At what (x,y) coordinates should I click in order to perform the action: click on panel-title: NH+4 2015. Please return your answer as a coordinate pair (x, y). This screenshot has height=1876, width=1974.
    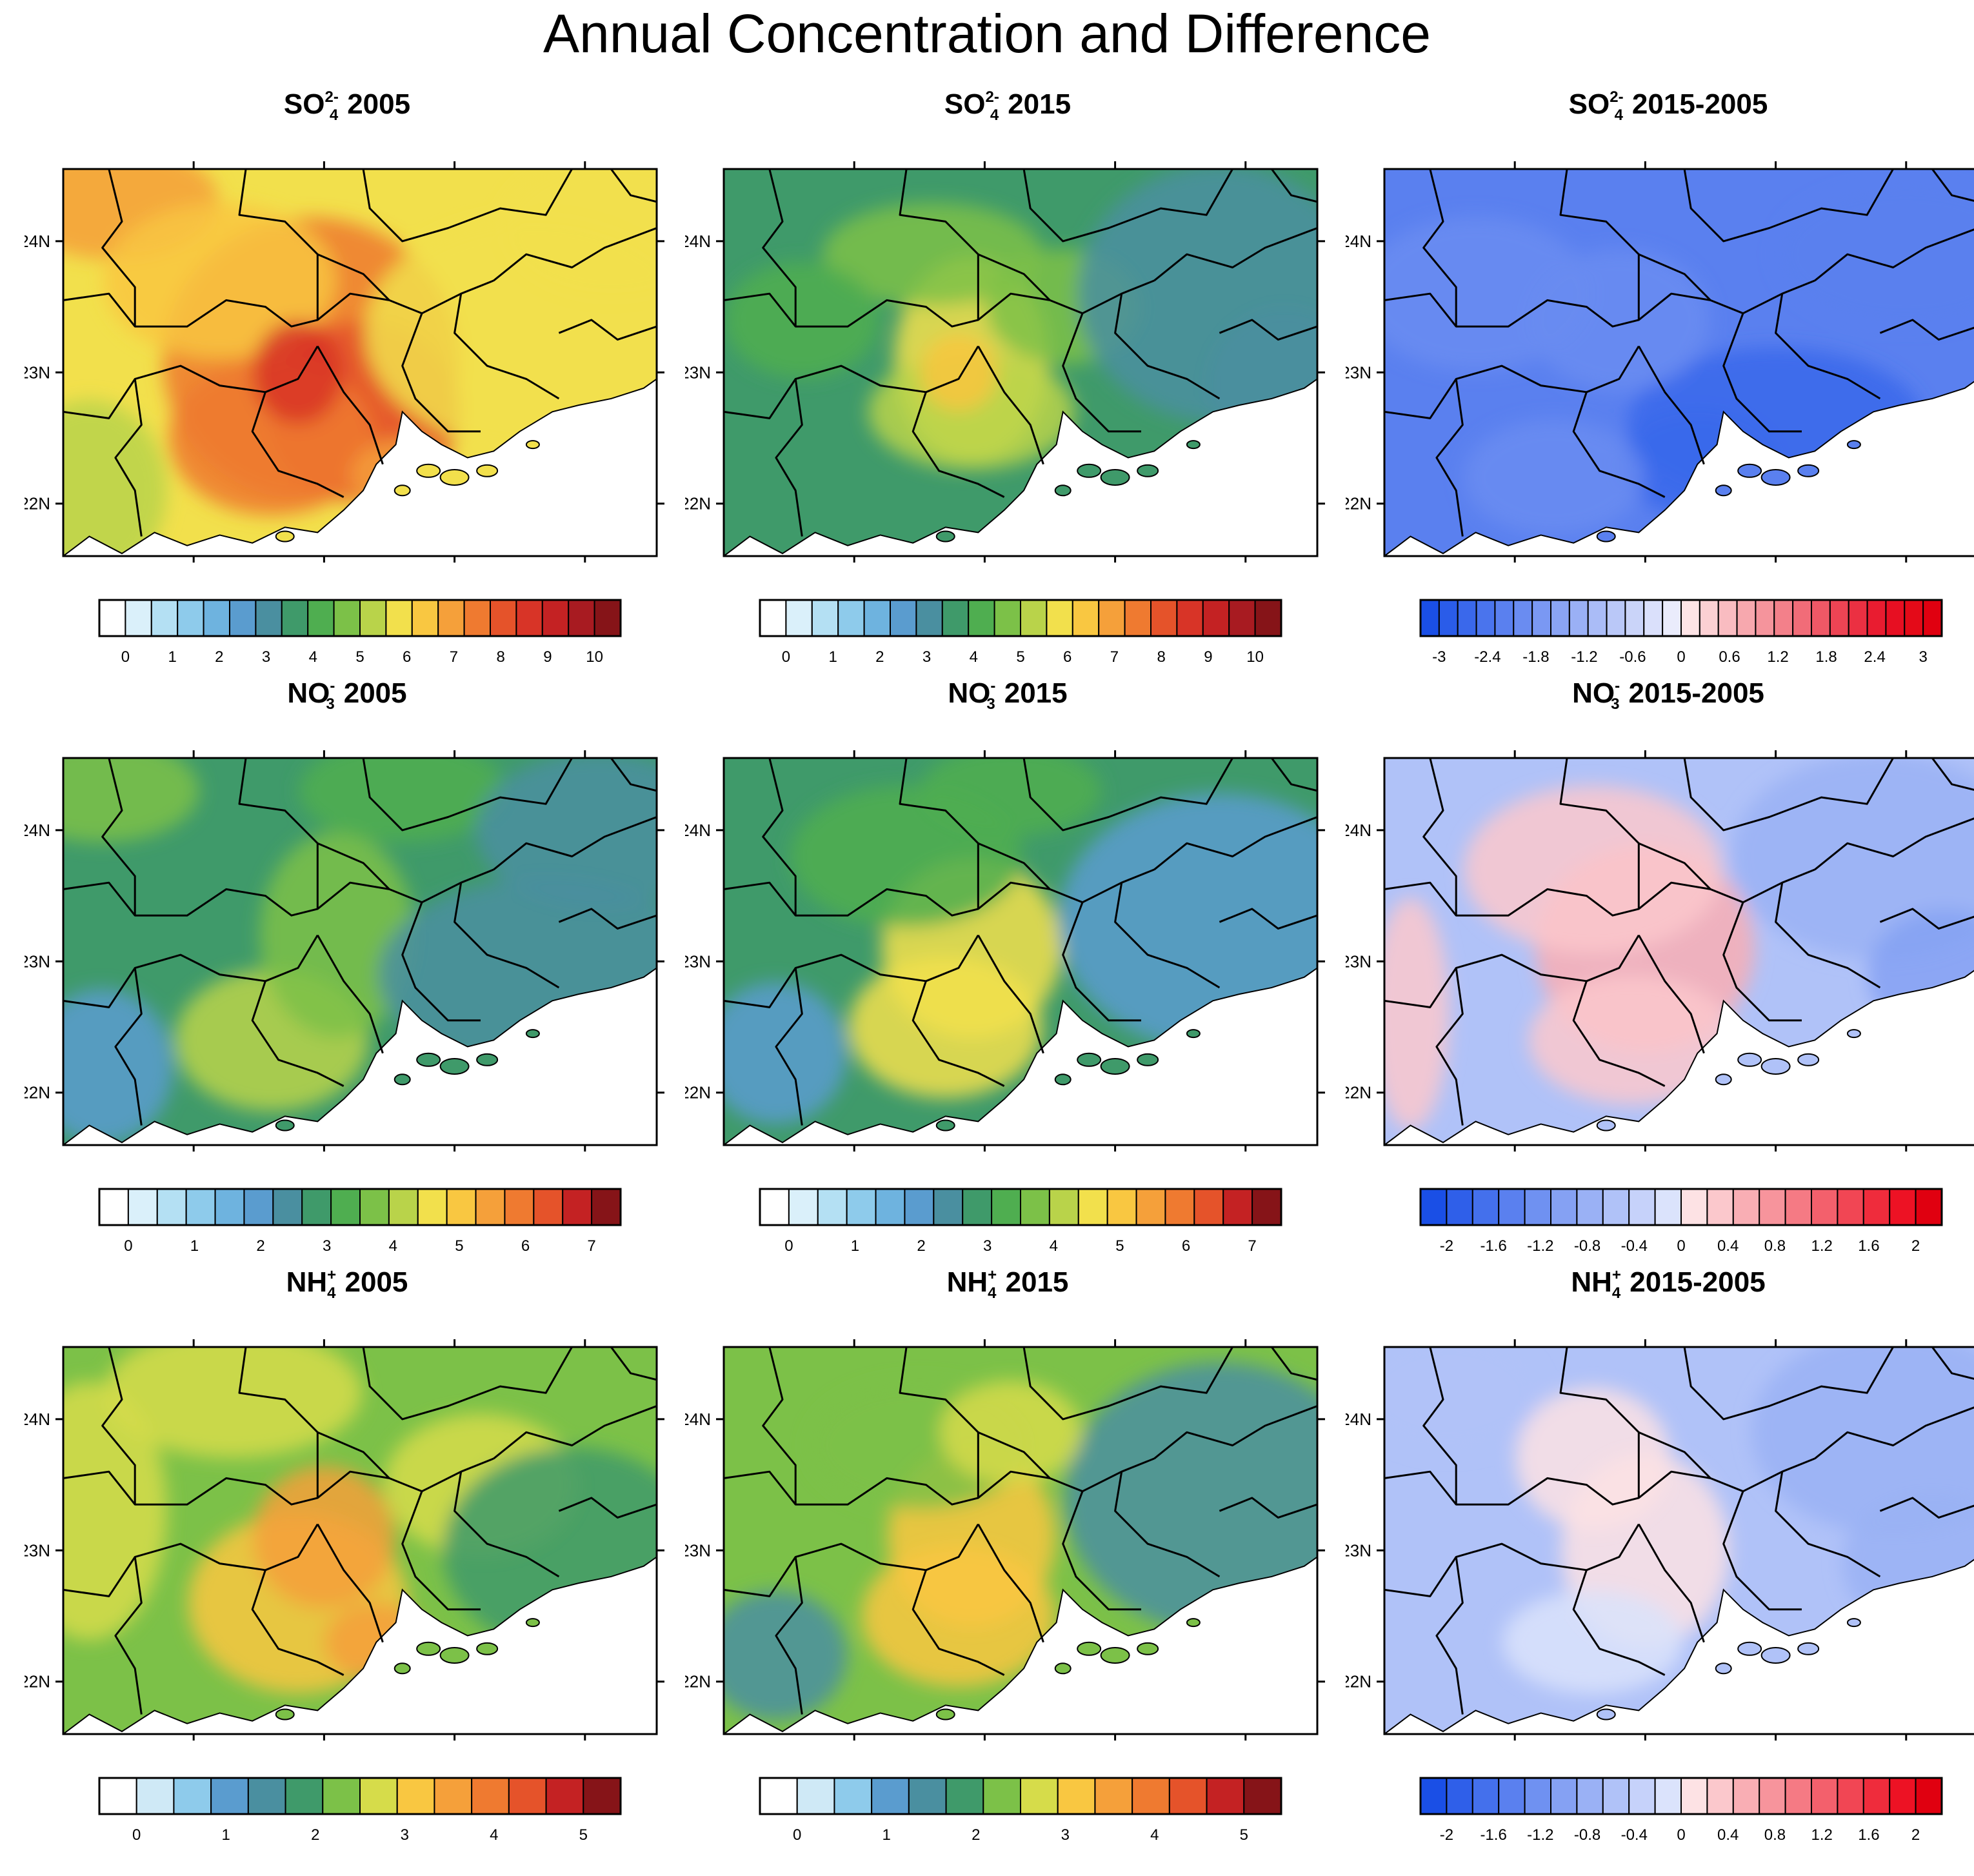
    Looking at the image, I should click on (1008, 1282).